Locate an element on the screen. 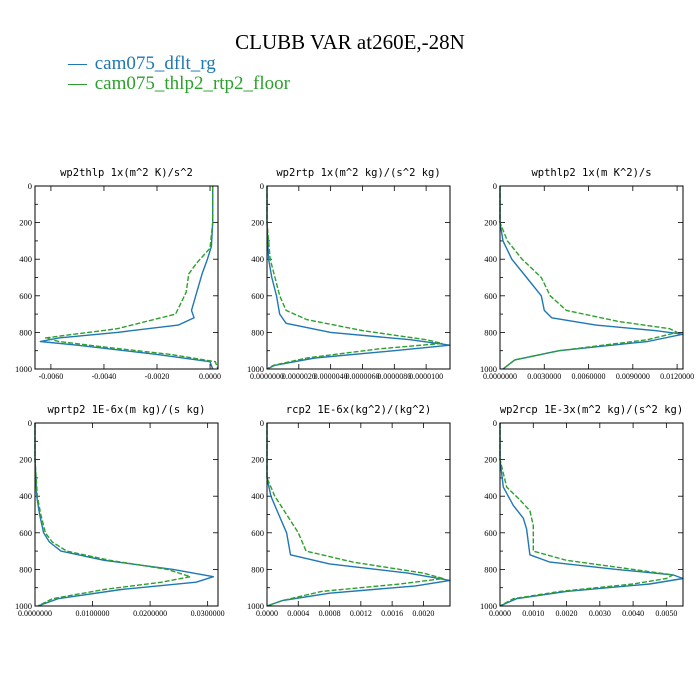 This screenshot has height=700, width=700. x-tick-label: 0.0300000 is located at coordinates (208, 613).